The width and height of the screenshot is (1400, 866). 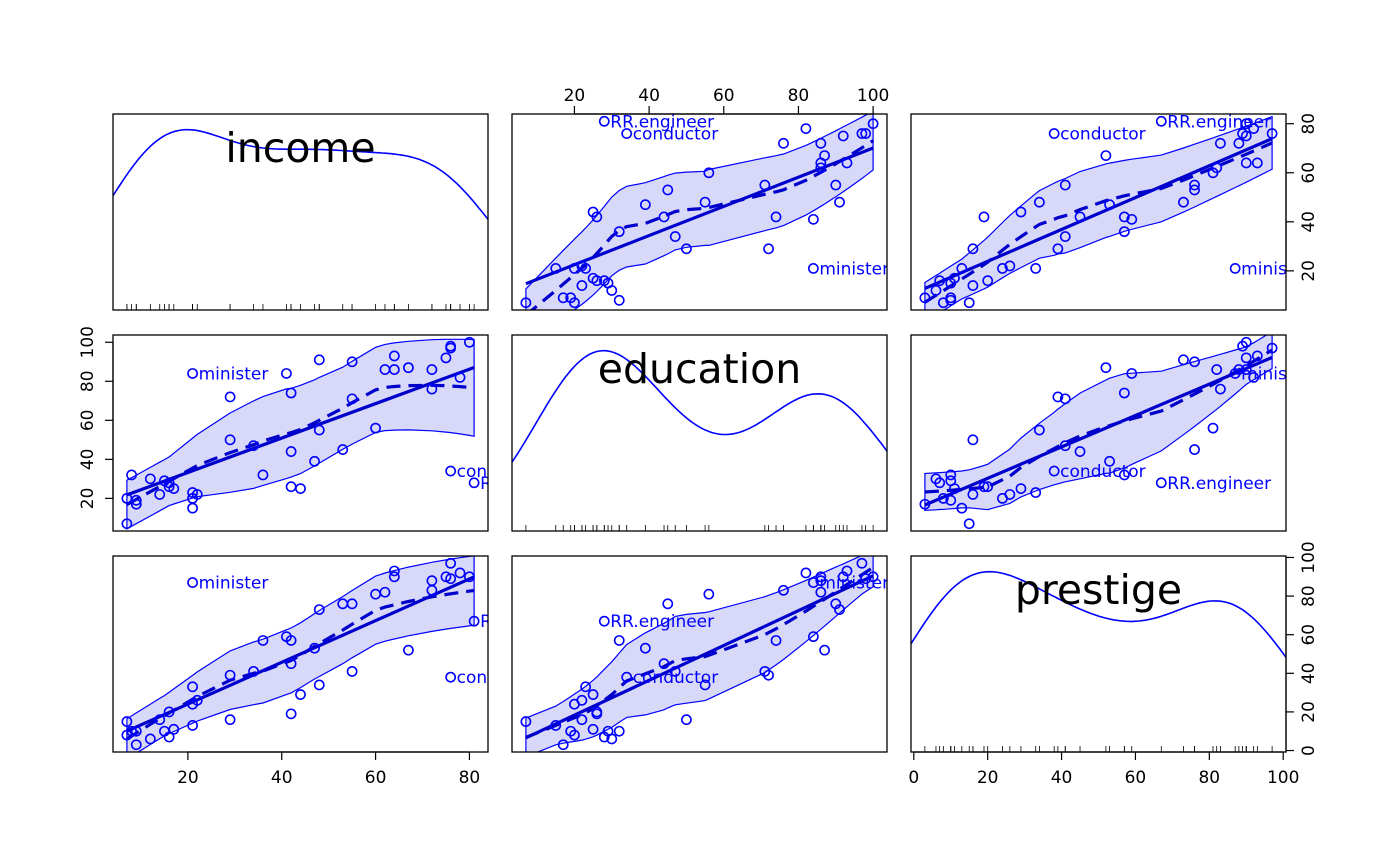 What do you see at coordinates (88, 460) in the screenshot?
I see `tick-label: 40` at bounding box center [88, 460].